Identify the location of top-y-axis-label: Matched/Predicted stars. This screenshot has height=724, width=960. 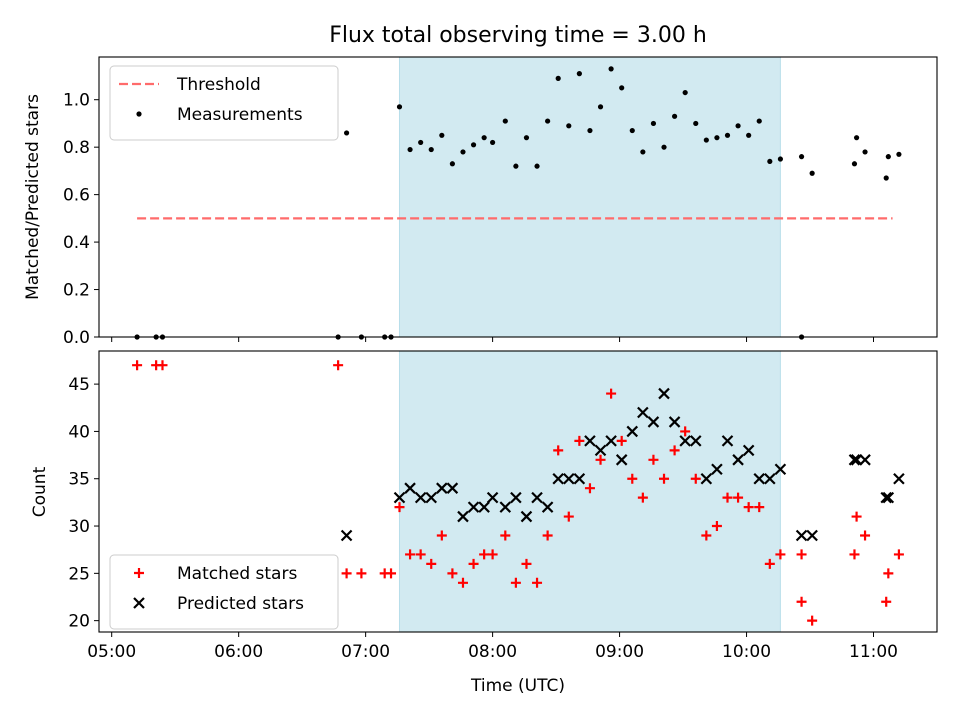
(33, 197).